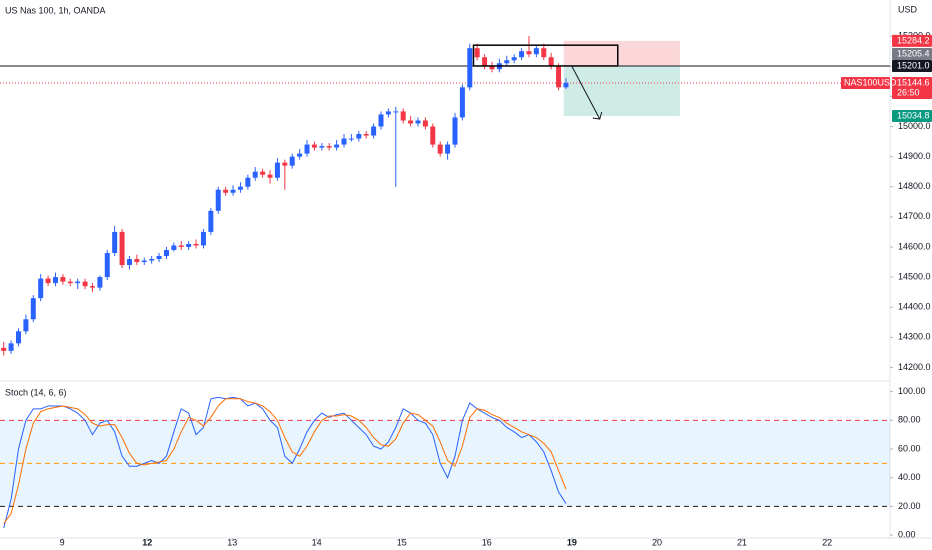  Describe the element at coordinates (232, 542) in the screenshot. I see `x-tick-label: 13` at that location.